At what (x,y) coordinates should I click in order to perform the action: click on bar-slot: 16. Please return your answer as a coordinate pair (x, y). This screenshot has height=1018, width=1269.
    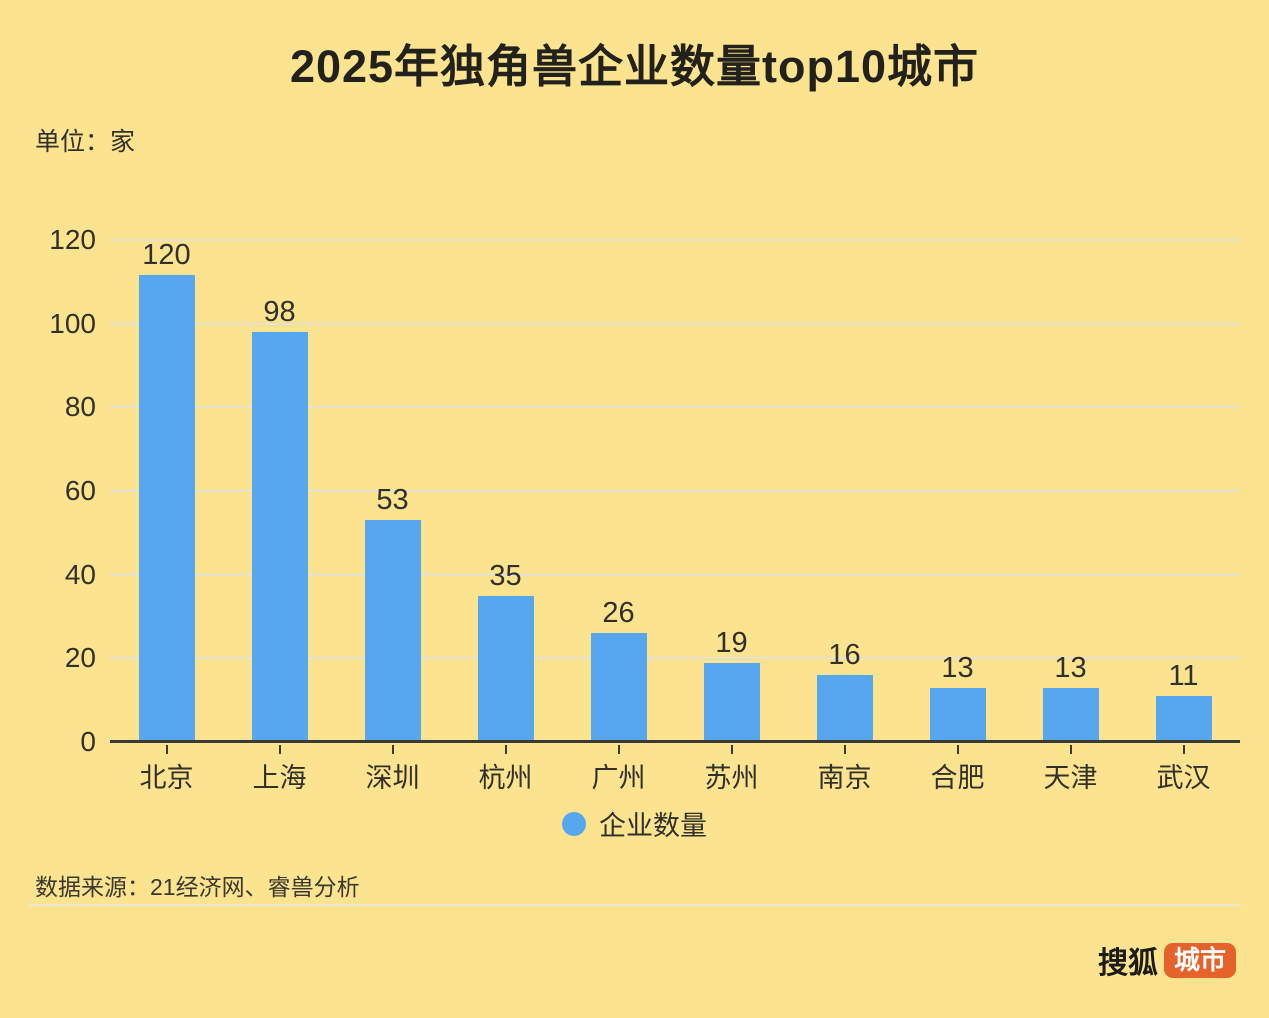
    Looking at the image, I should click on (844, 497).